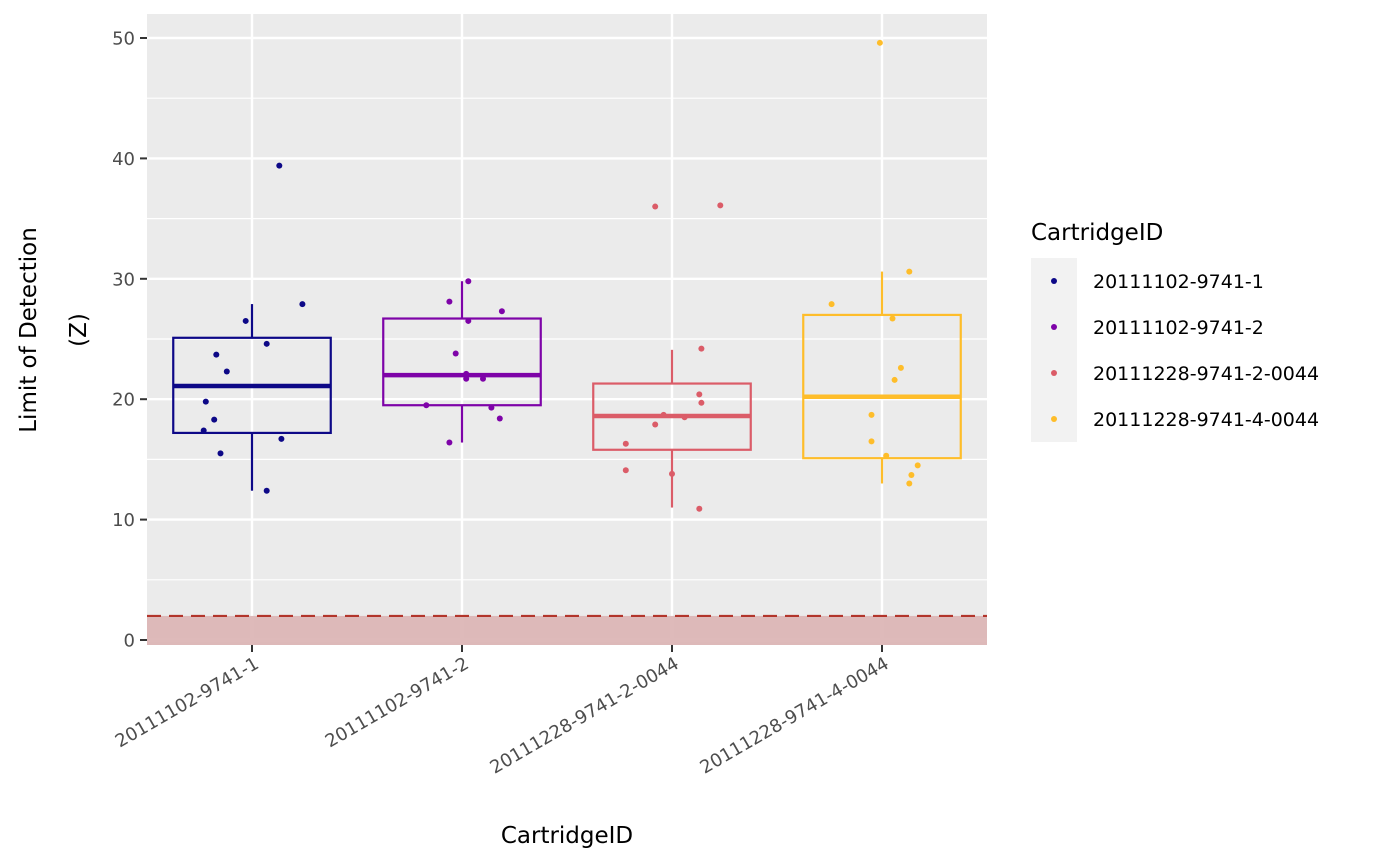 The image size is (1400, 865). What do you see at coordinates (795, 715) in the screenshot?
I see `x-tick-label: 20111228-9741-4-0044` at bounding box center [795, 715].